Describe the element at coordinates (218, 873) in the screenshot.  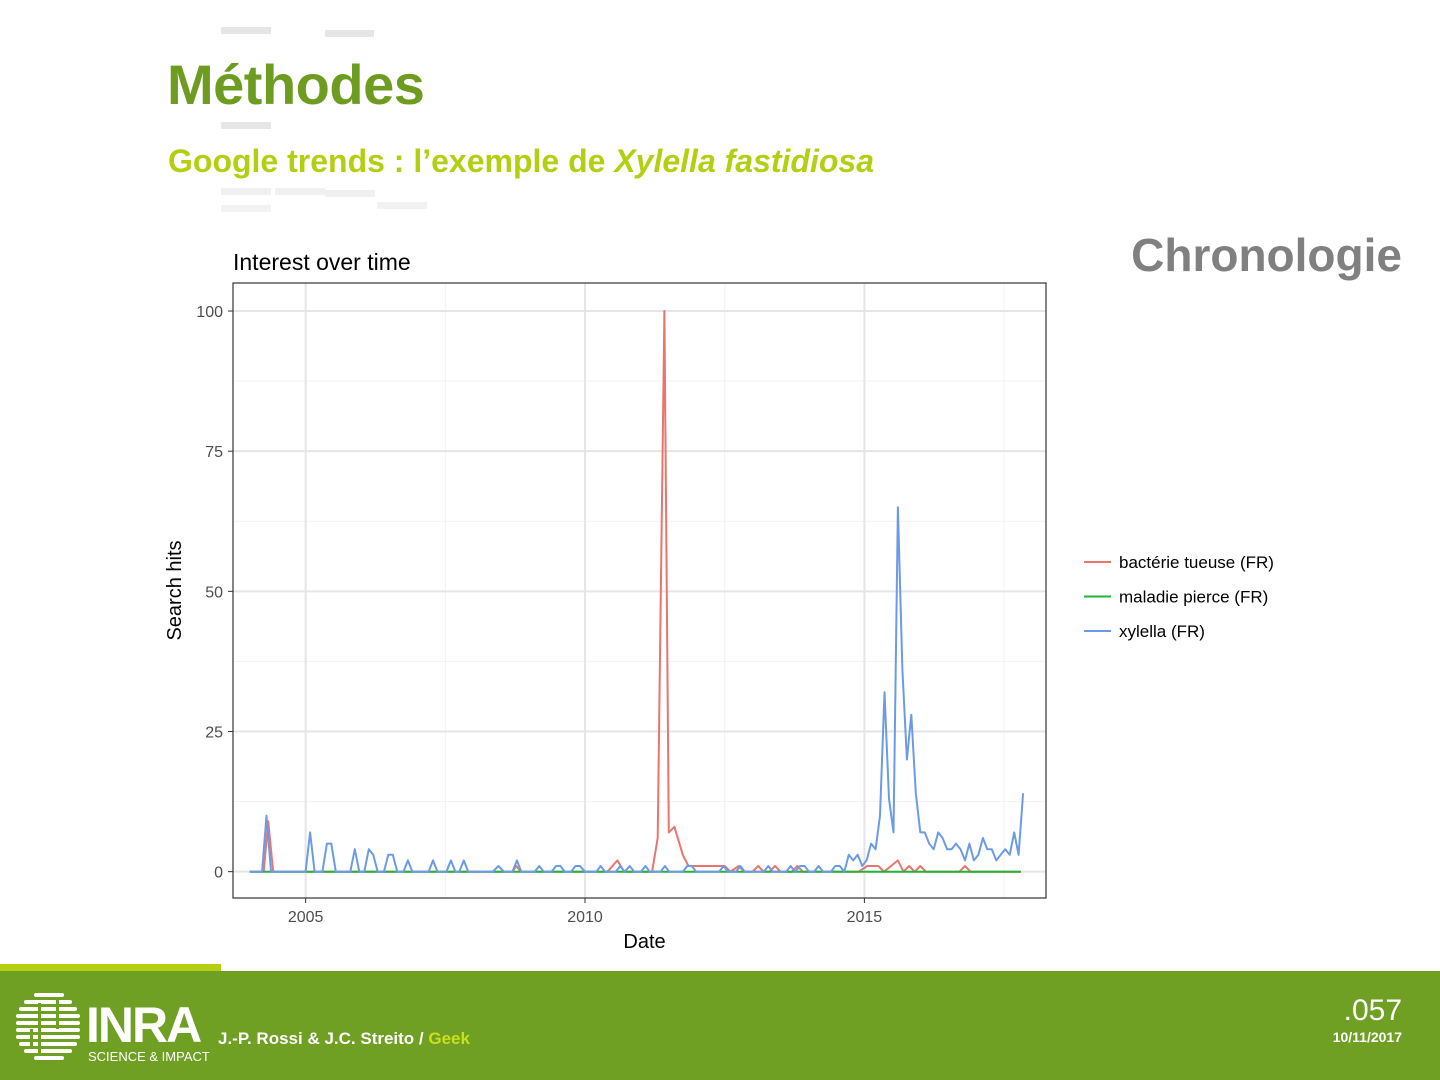
I see `y-tick-label: 0` at that location.